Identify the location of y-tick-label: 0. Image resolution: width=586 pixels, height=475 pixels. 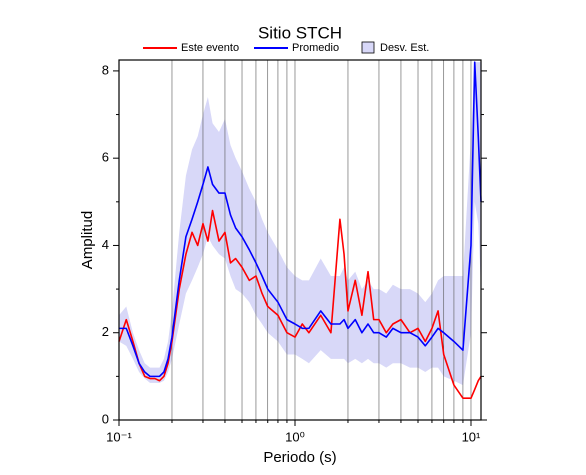
(105, 418).